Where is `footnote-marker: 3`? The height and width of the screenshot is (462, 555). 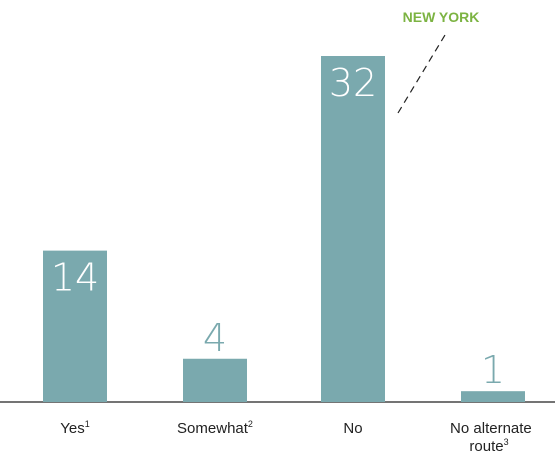
footnote-marker: 3 is located at coordinates (506, 442).